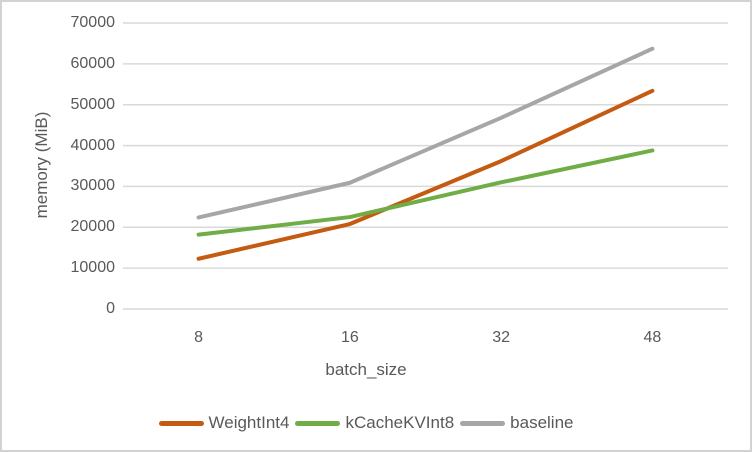 This screenshot has height=452, width=752. What do you see at coordinates (41, 165) in the screenshot?
I see `y-axis-title: memory (MiB)` at bounding box center [41, 165].